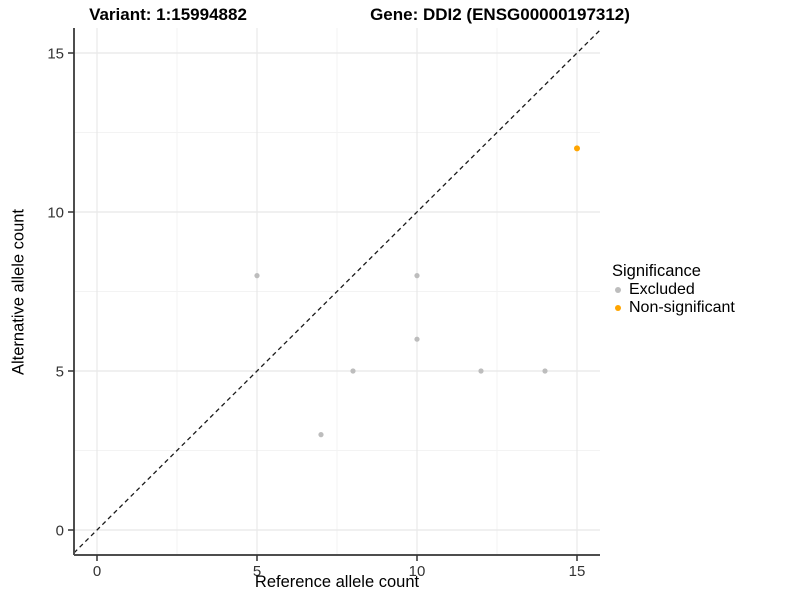 The width and height of the screenshot is (800, 600). Describe the element at coordinates (18, 292) in the screenshot. I see `y-axis-label: Alternative allele count` at that location.